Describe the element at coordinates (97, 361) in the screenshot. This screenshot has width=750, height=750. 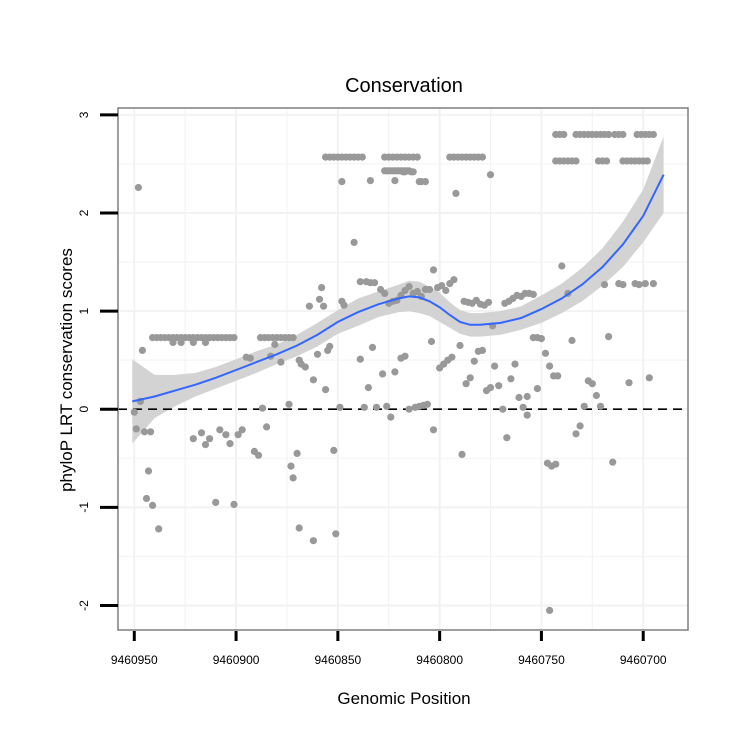
I see `y-axis: -2 -1 0 1 2 3` at that location.